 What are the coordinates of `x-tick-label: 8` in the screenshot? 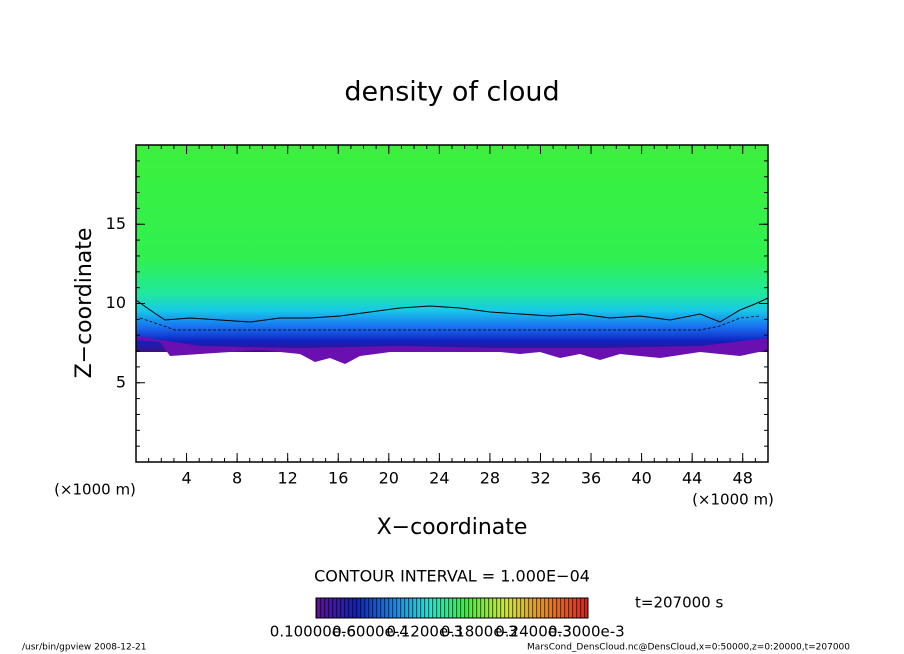 It's located at (237, 478).